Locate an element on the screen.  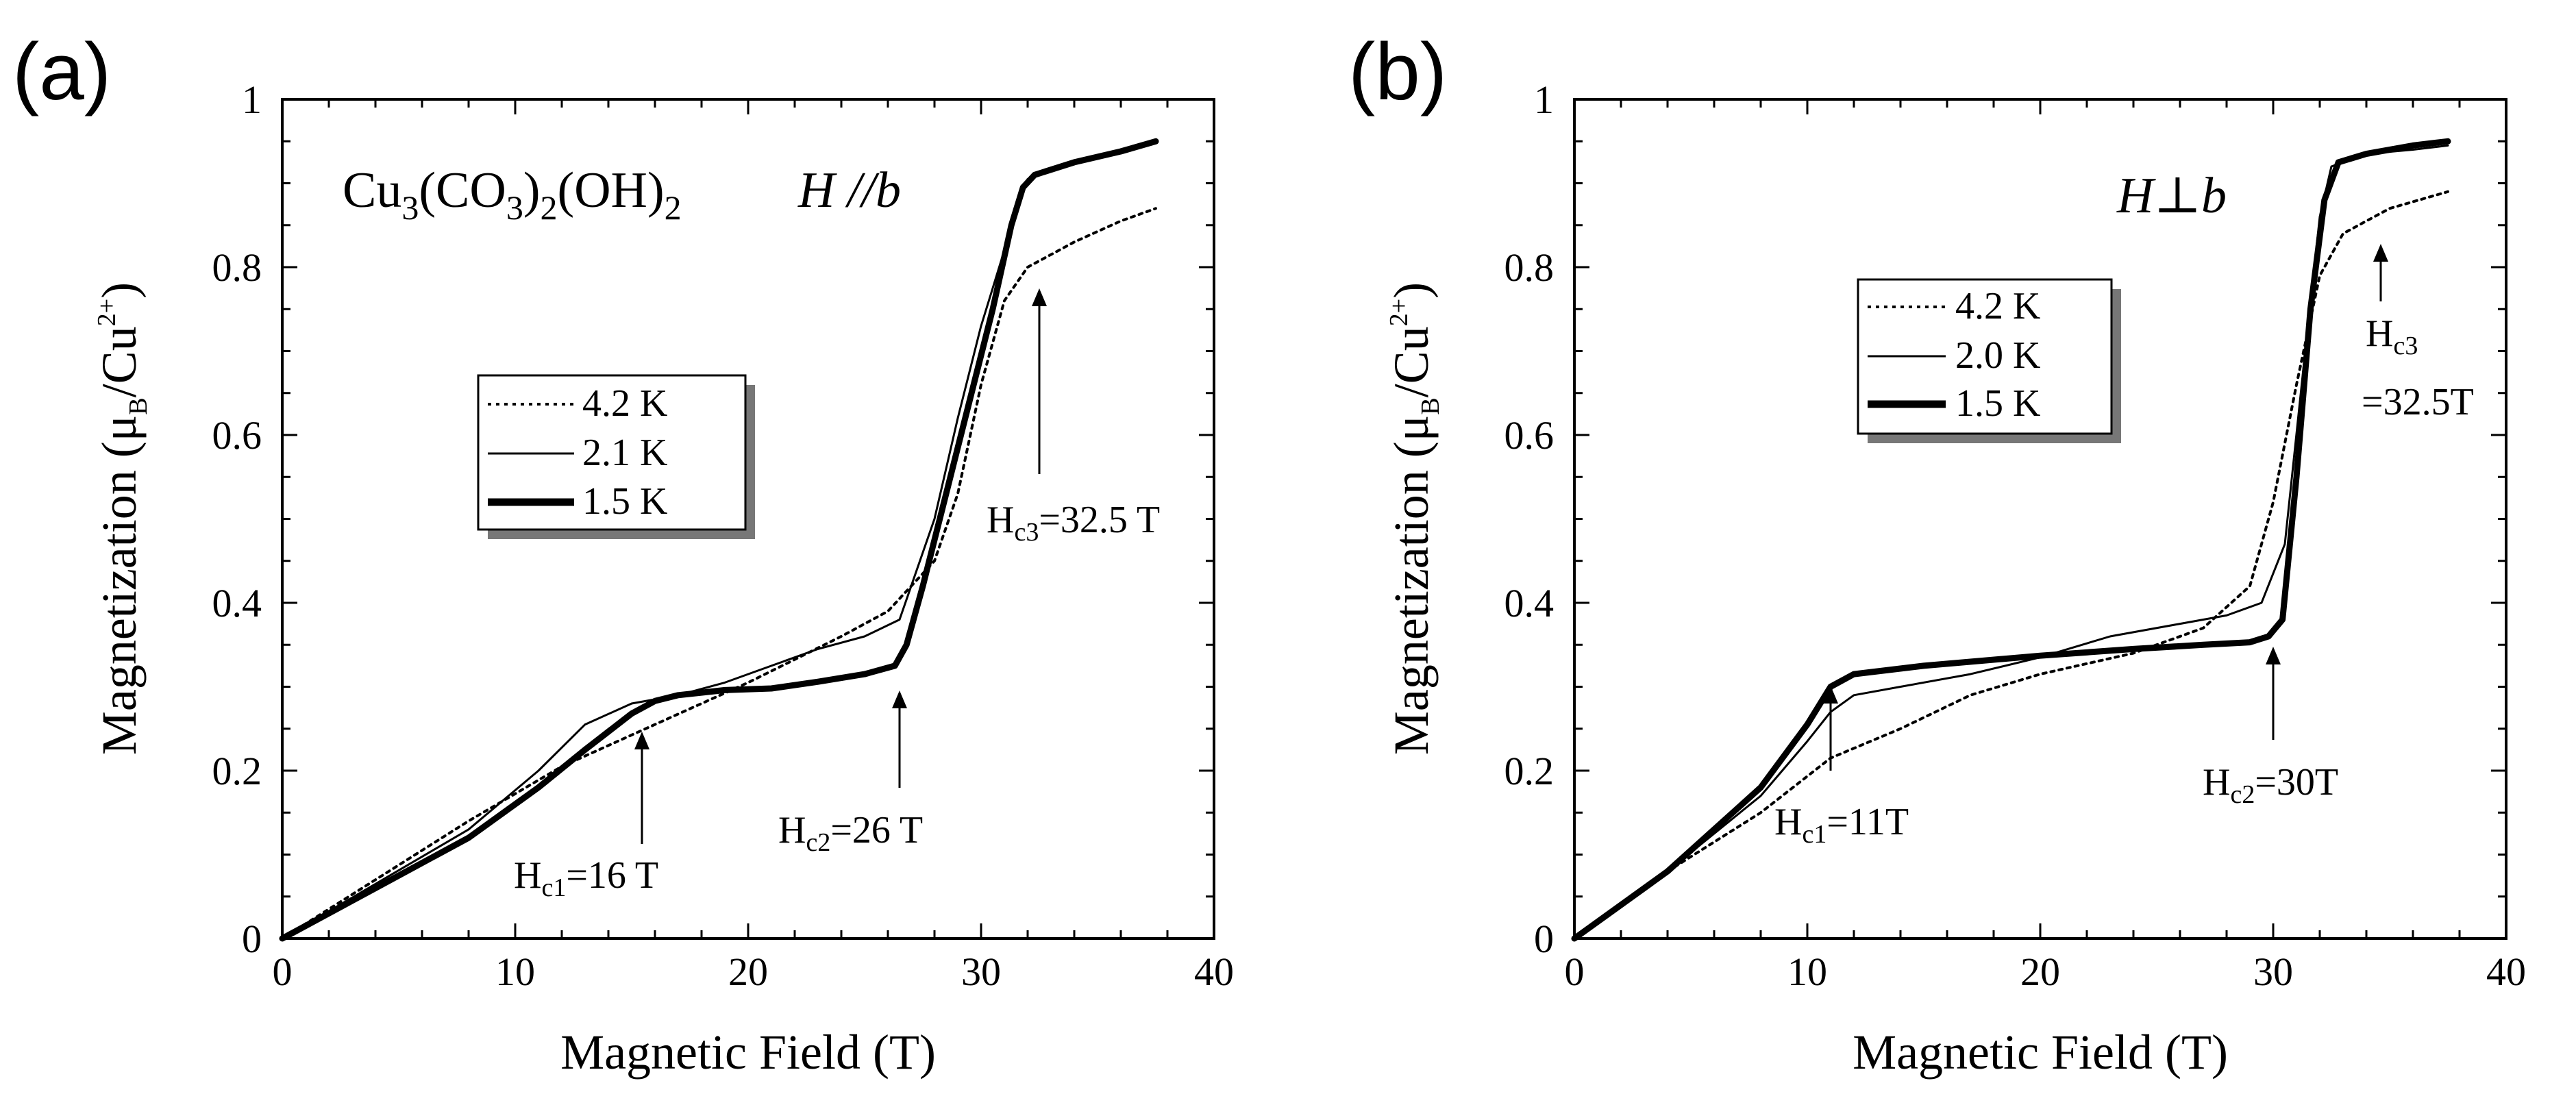
panel-a-xtick-20: 20 is located at coordinates (748, 971).